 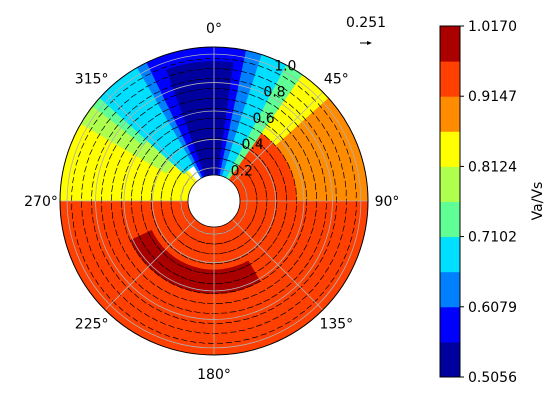 I want to click on theta-tick-label: 270°, so click(x=41, y=202).